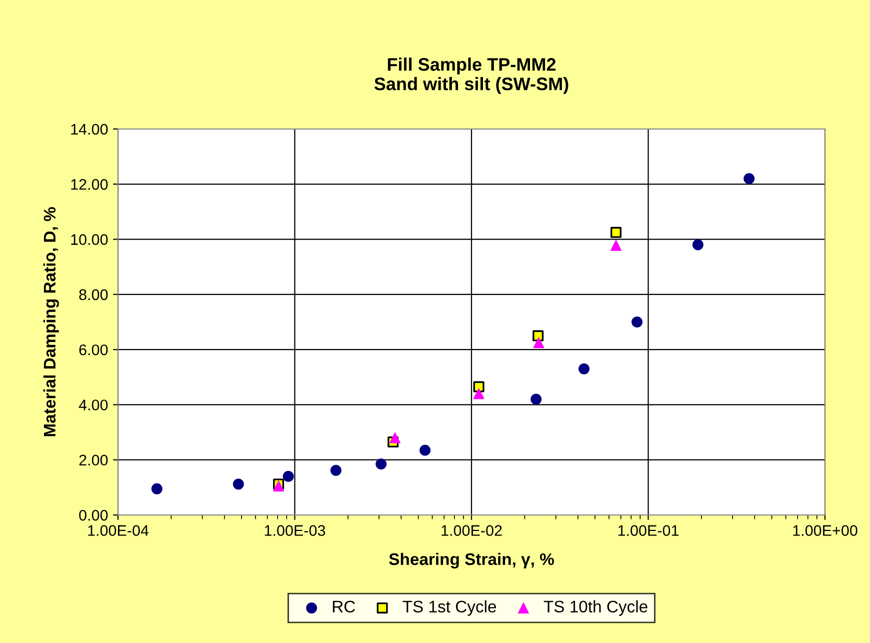  Describe the element at coordinates (93, 515) in the screenshot. I see `y-tick-label: 0.00` at that location.